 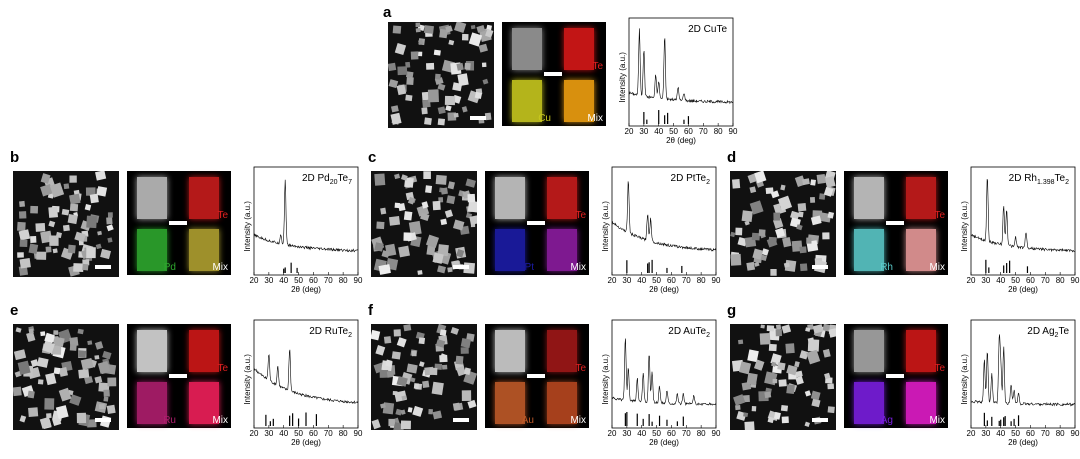 What do you see at coordinates (169, 420) in the screenshot?
I see `eds-label-element: Ru` at bounding box center [169, 420].